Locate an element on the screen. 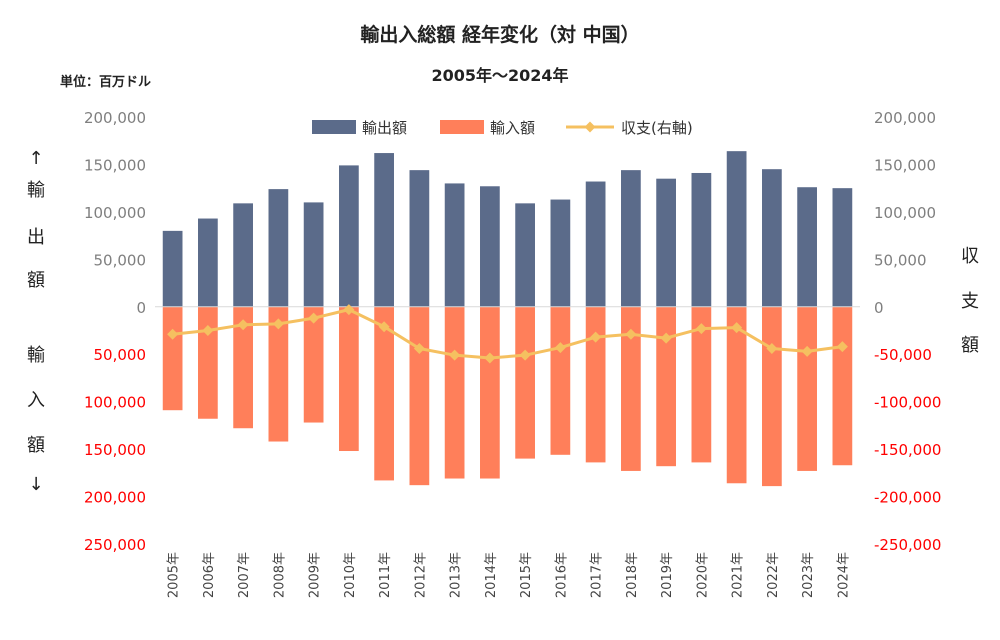 The image size is (1000, 640). right-label-1: 収 is located at coordinates (970, 256).